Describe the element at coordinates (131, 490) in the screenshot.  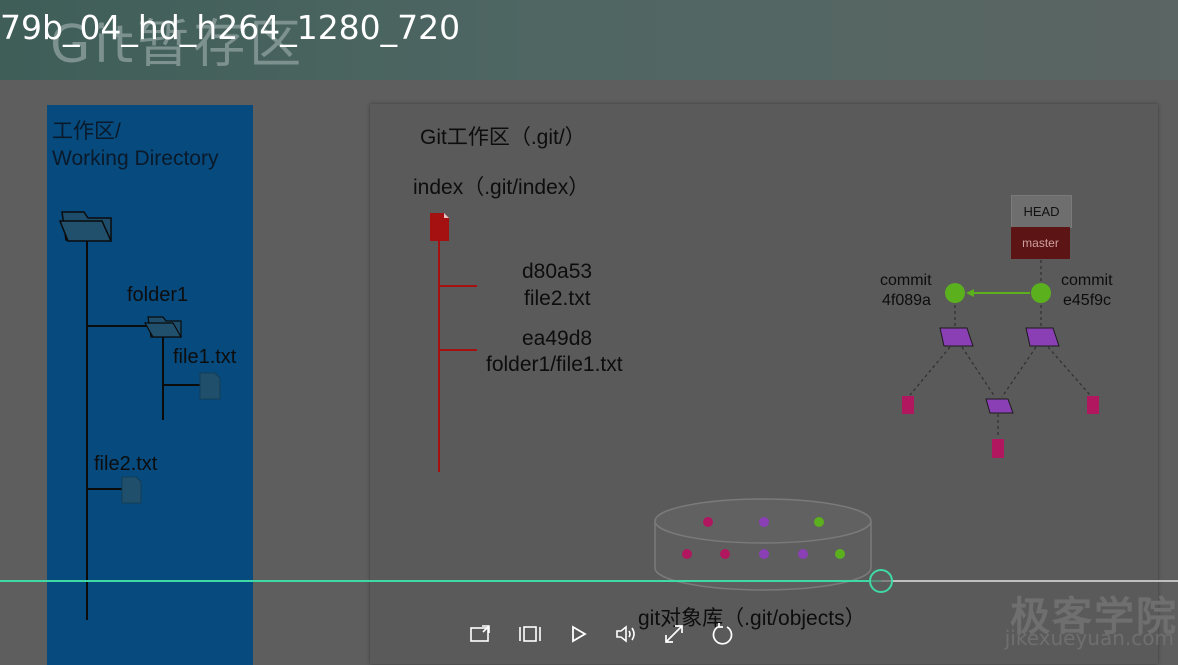
I see `file2-icon` at that location.